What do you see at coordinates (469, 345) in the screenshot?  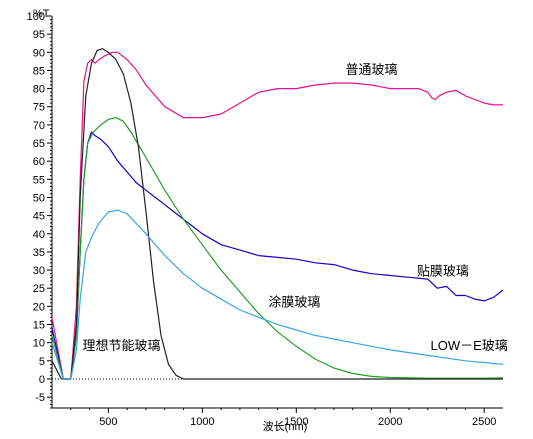 I see `series-label: LOW－E玻璃` at bounding box center [469, 345].